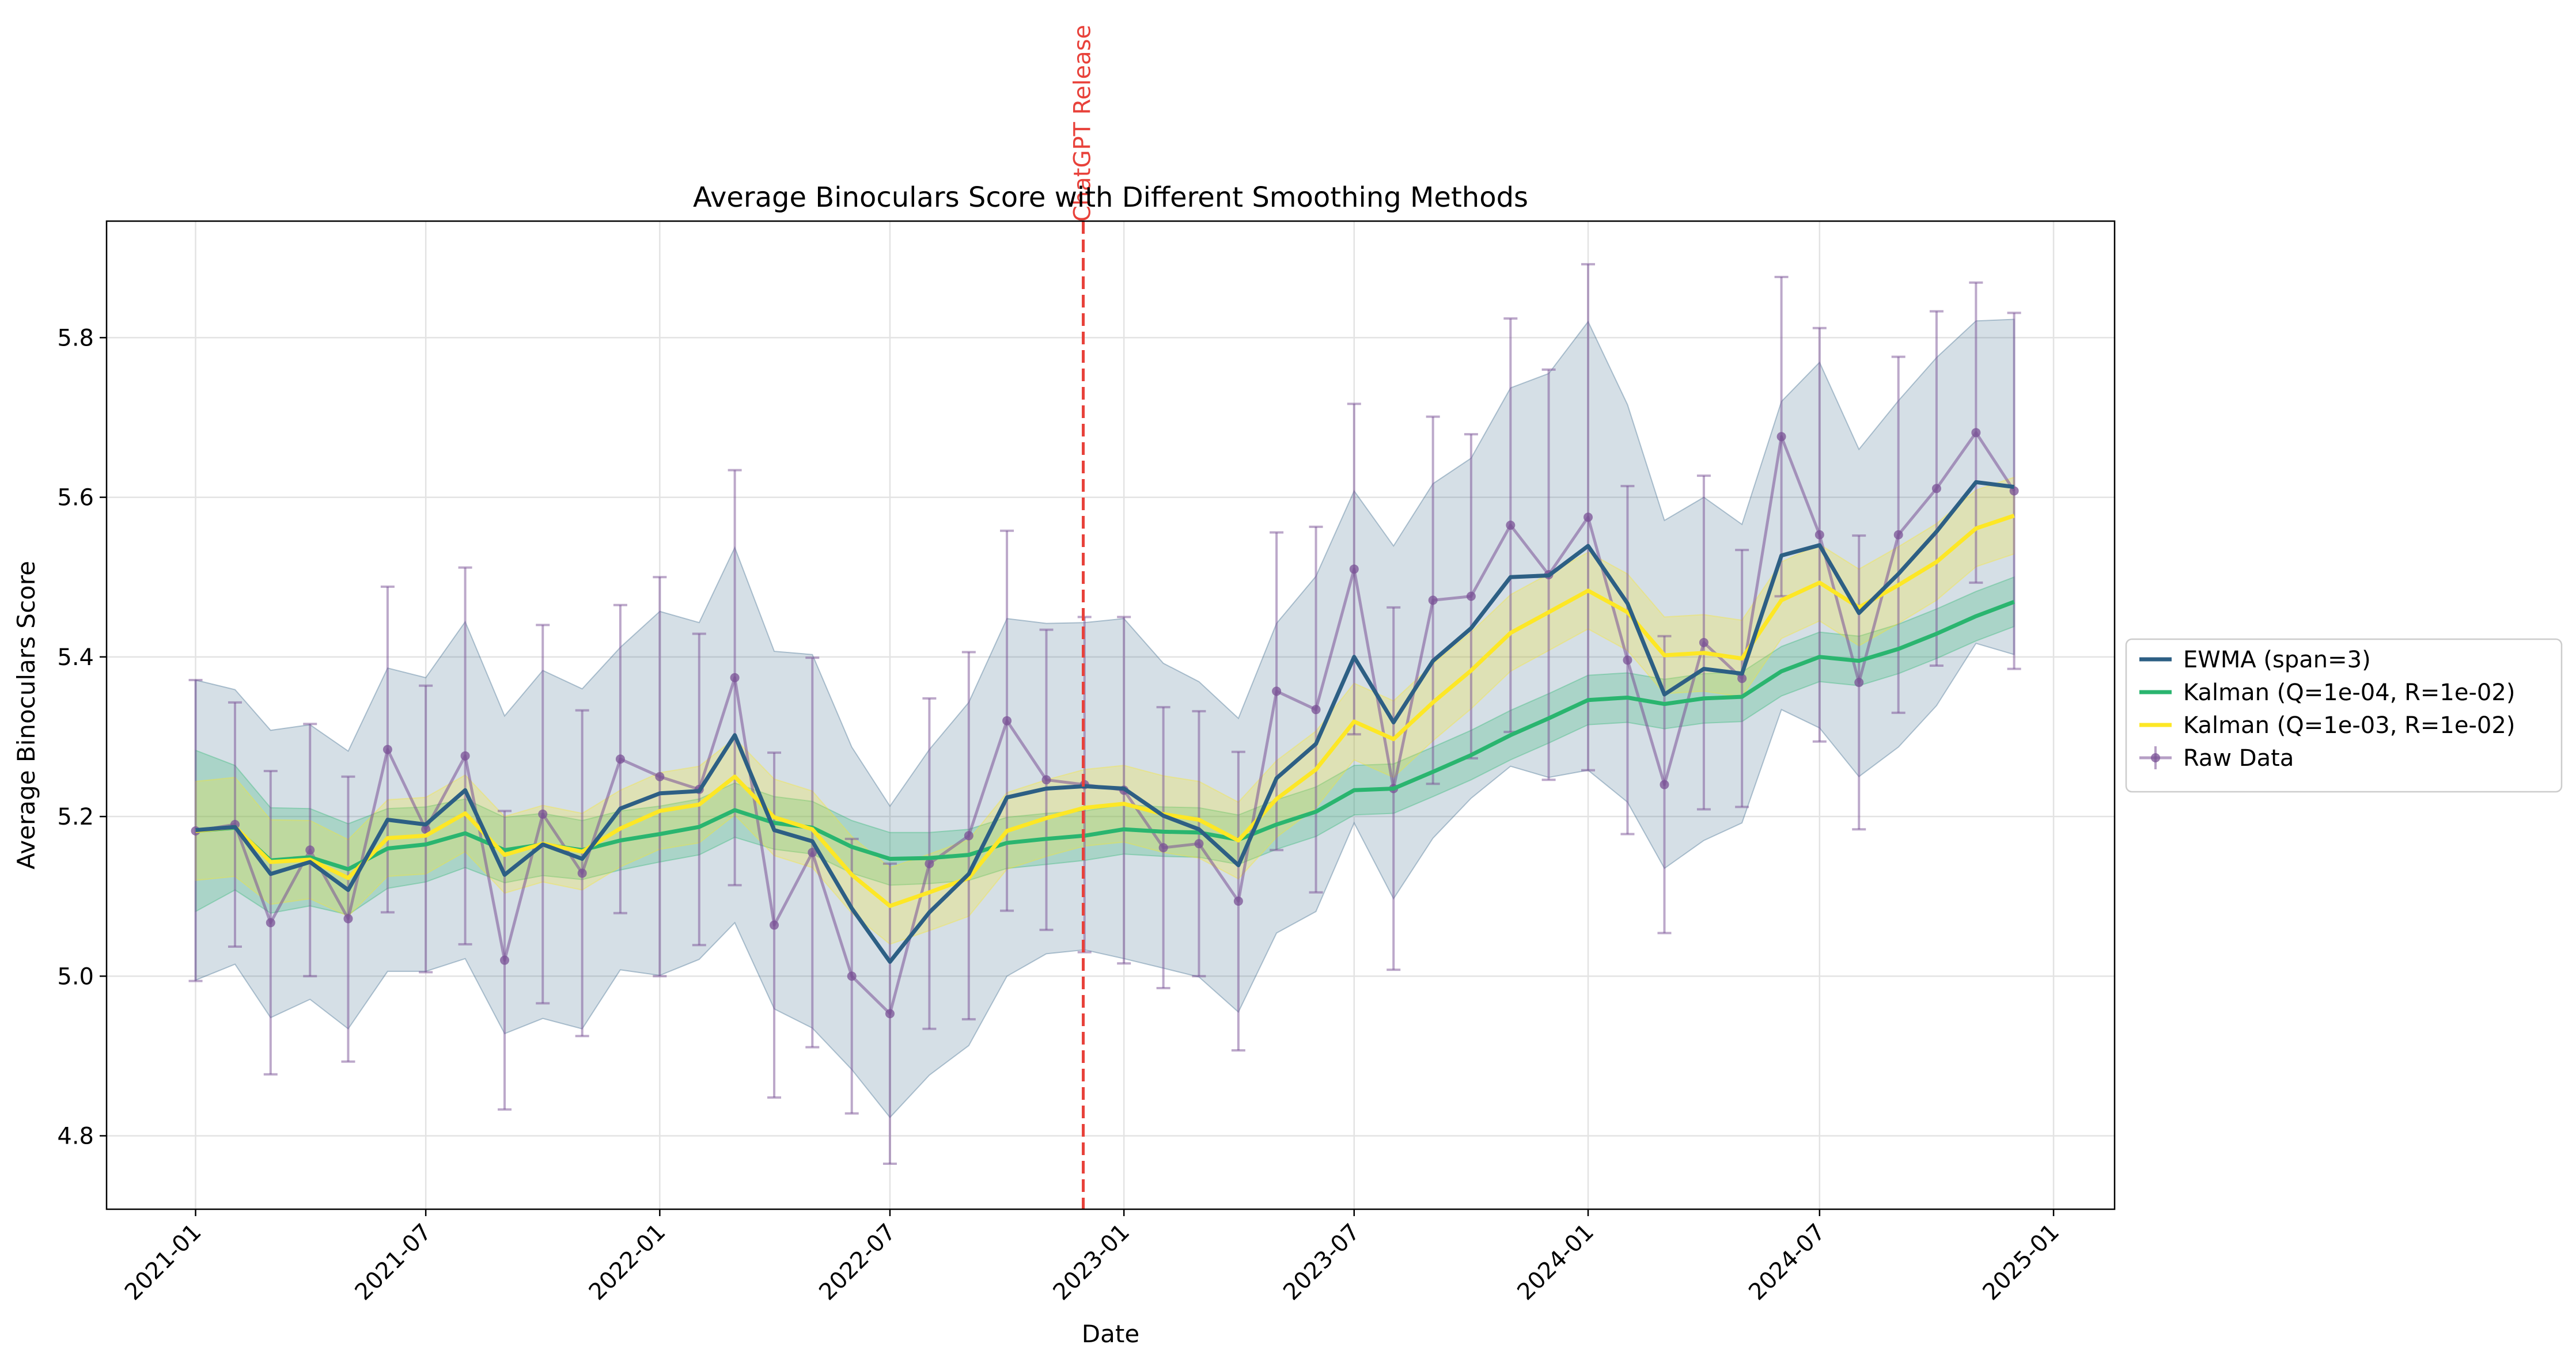 This screenshot has width=2576, height=1367. What do you see at coordinates (75, 338) in the screenshot?
I see `y-tick-label: 5.8` at bounding box center [75, 338].